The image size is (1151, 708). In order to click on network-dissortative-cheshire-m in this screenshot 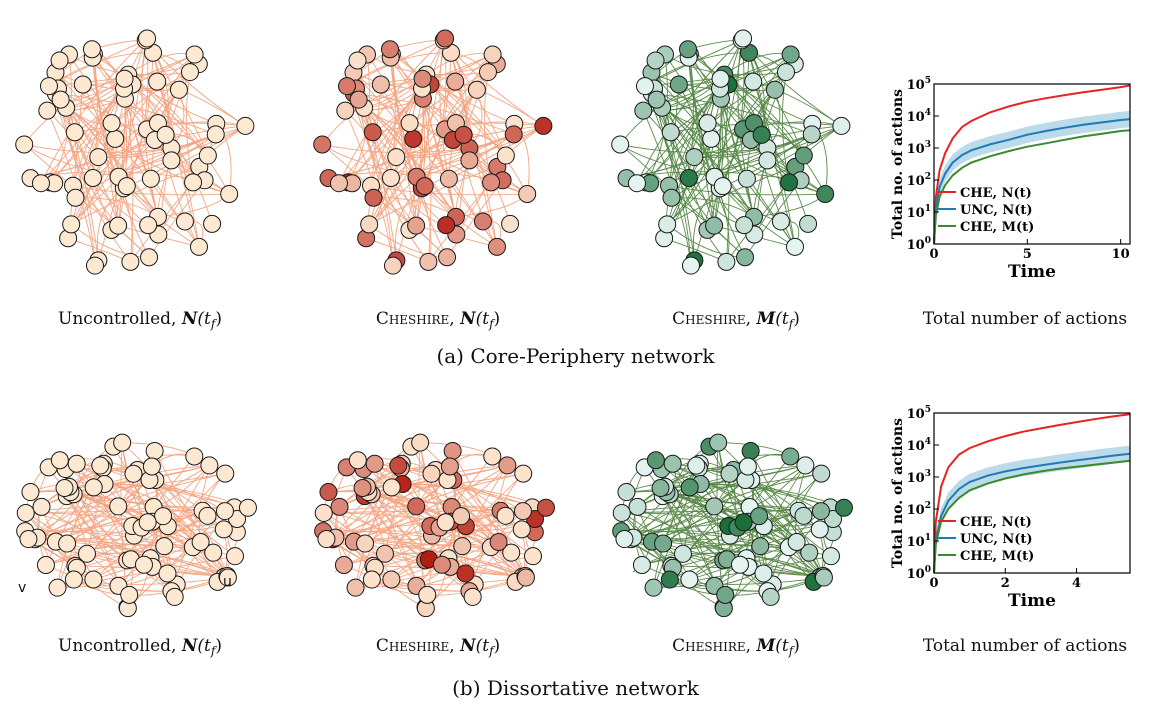, I will do `click(732, 525)`.